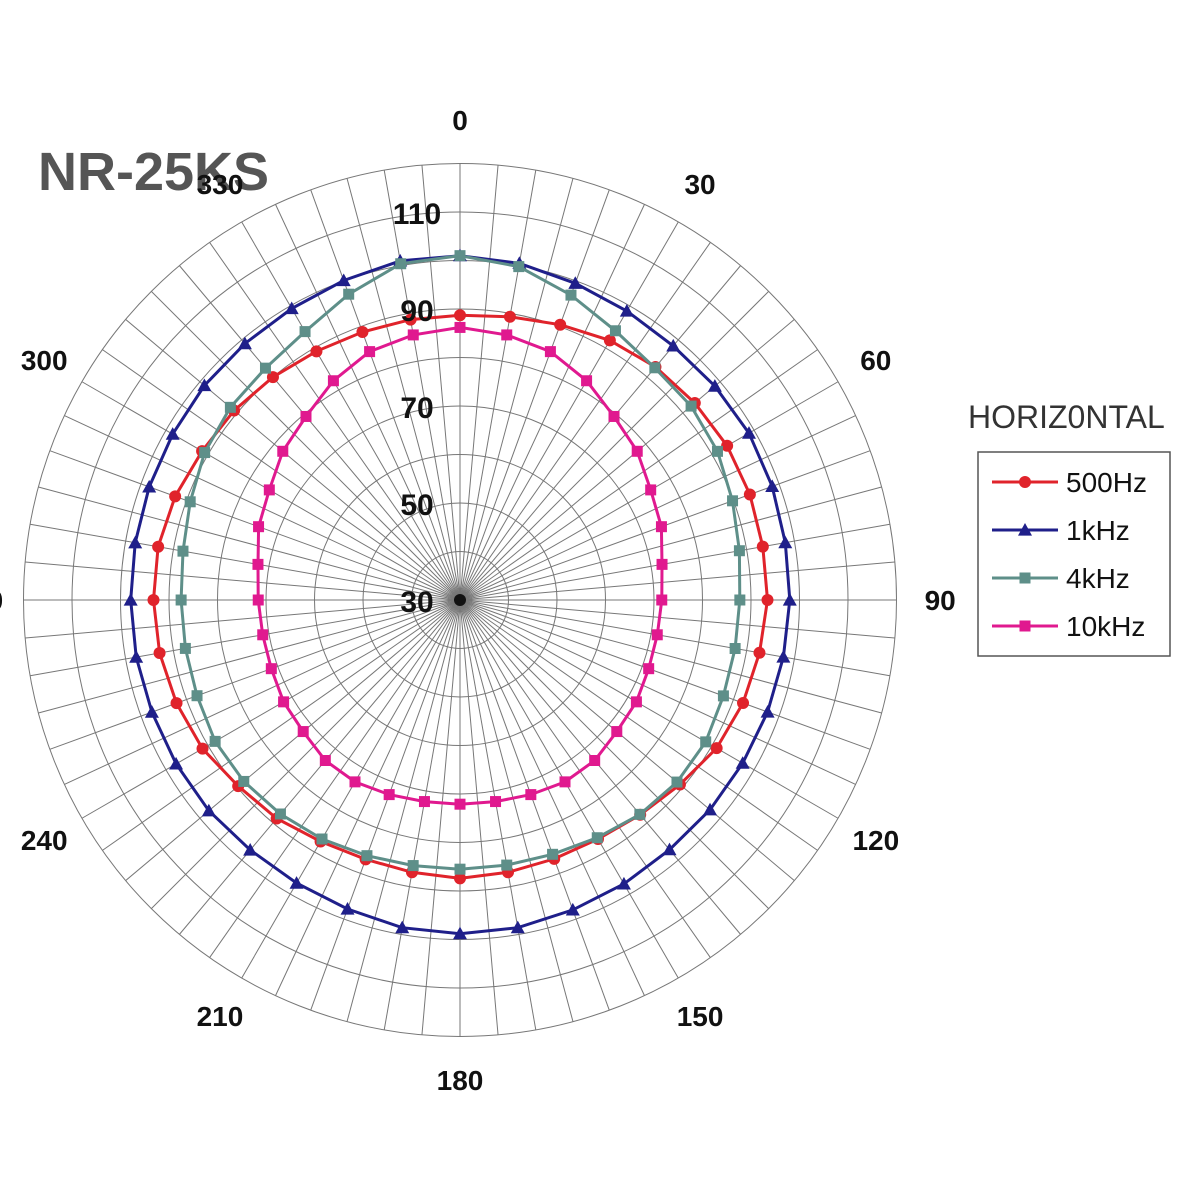  Describe the element at coordinates (416, 311) in the screenshot. I see `radial-tick-label: 90` at that location.